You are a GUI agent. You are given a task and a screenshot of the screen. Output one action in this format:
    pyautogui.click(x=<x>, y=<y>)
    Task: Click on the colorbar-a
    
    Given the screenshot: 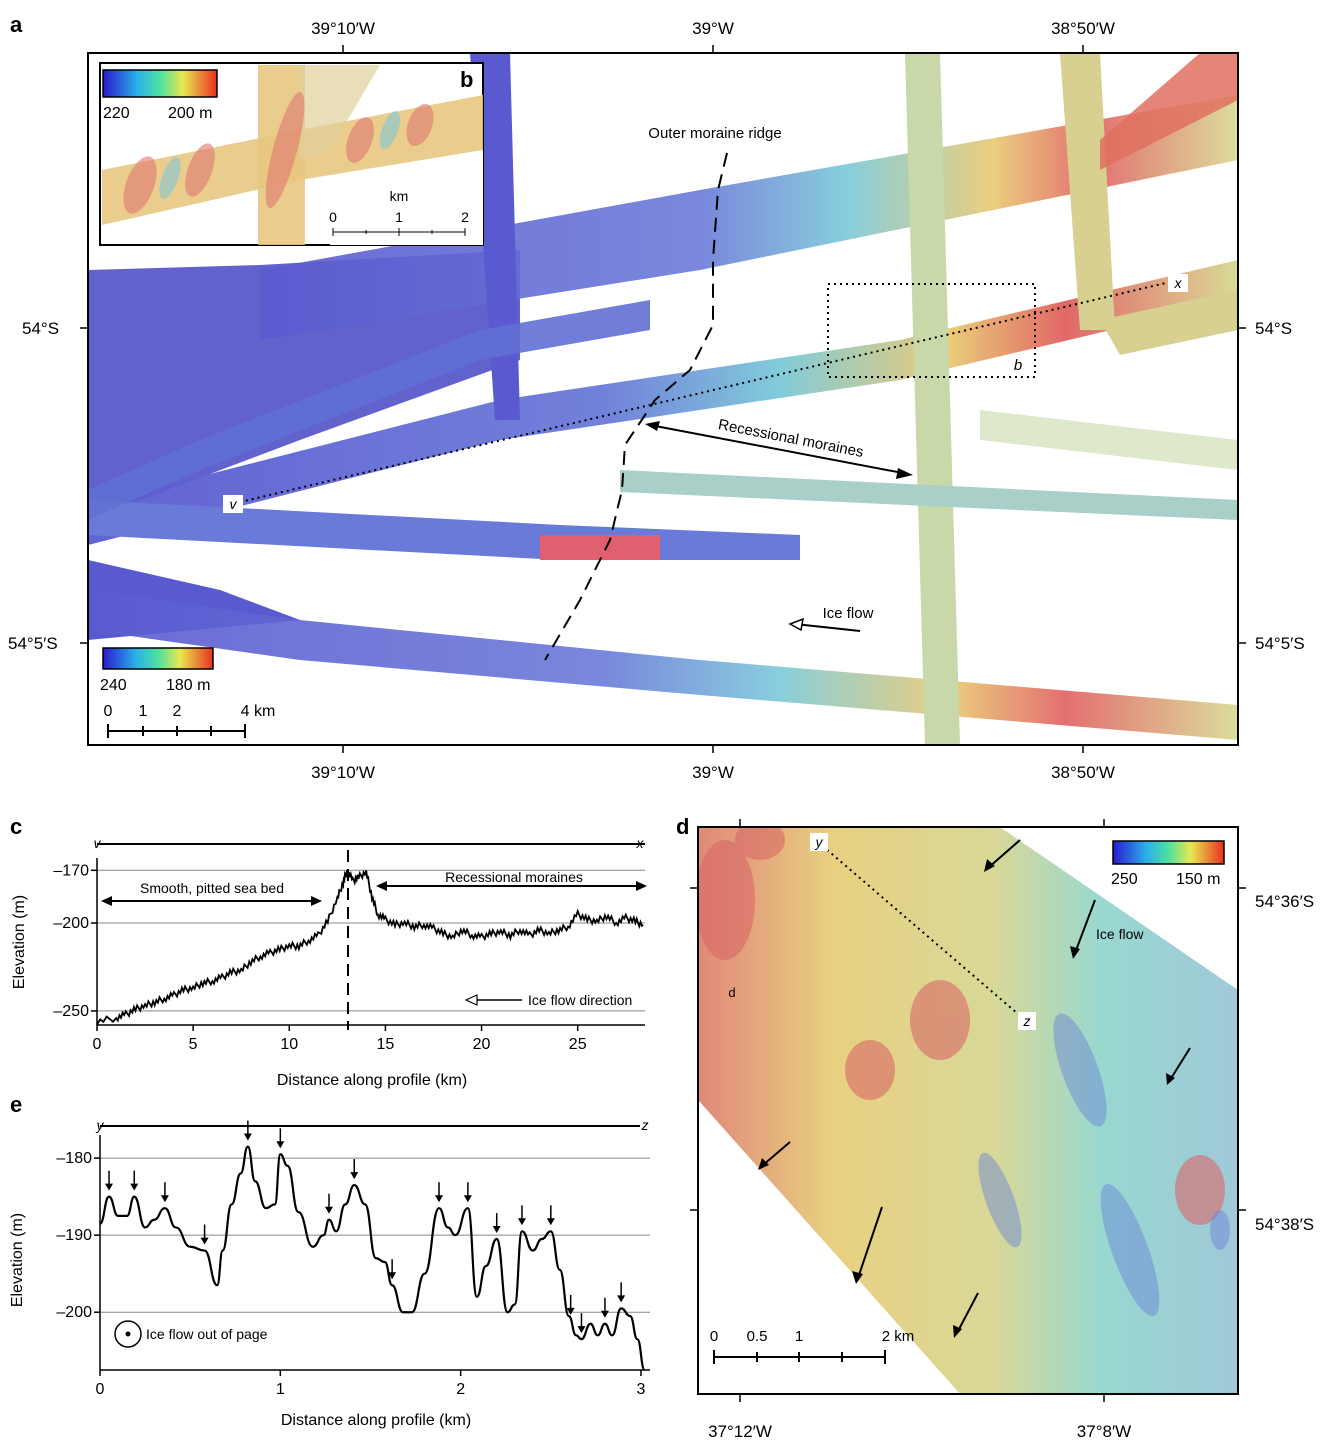 What is the action you would take?
    pyautogui.click(x=158, y=658)
    